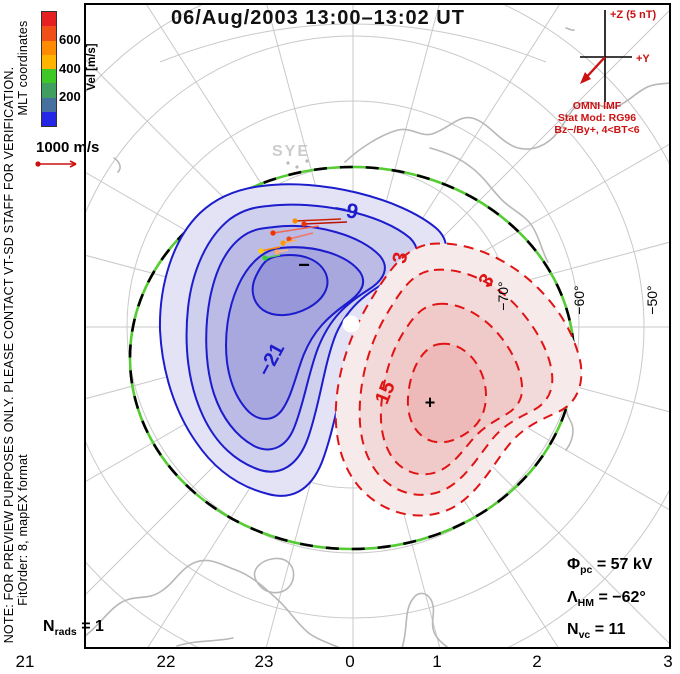  Describe the element at coordinates (584, 635) in the screenshot. I see `stat-subscript: vc` at that location.